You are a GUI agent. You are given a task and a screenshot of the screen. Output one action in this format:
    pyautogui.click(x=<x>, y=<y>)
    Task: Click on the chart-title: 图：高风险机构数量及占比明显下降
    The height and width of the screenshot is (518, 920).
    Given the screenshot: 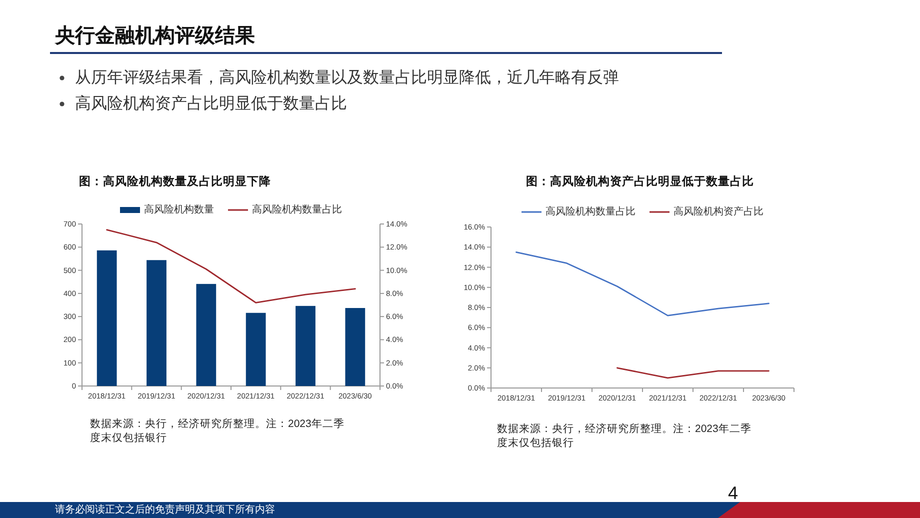 What is the action you would take?
    pyautogui.click(x=175, y=181)
    